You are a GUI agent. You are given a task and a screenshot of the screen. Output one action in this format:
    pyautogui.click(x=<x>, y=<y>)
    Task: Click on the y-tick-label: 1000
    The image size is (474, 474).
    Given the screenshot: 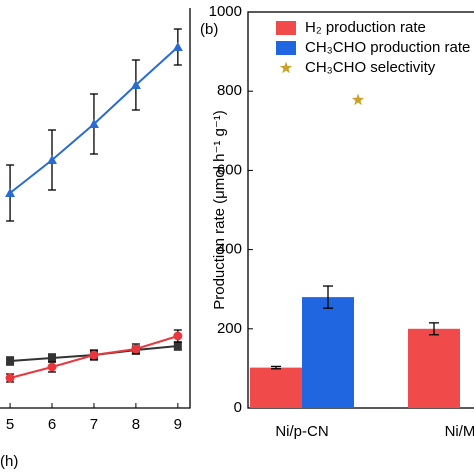 What is the action you would take?
    pyautogui.click(x=225, y=11)
    